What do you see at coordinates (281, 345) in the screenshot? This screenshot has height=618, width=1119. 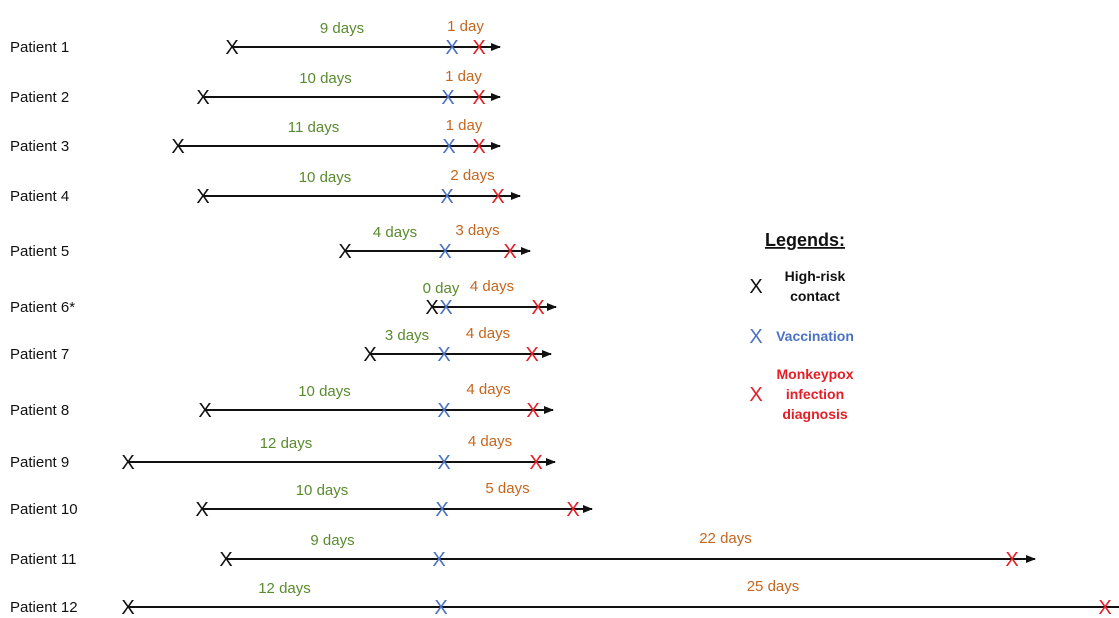 I see `patient-row: Patient 7 X X X 3 days 4 days` at bounding box center [281, 345].